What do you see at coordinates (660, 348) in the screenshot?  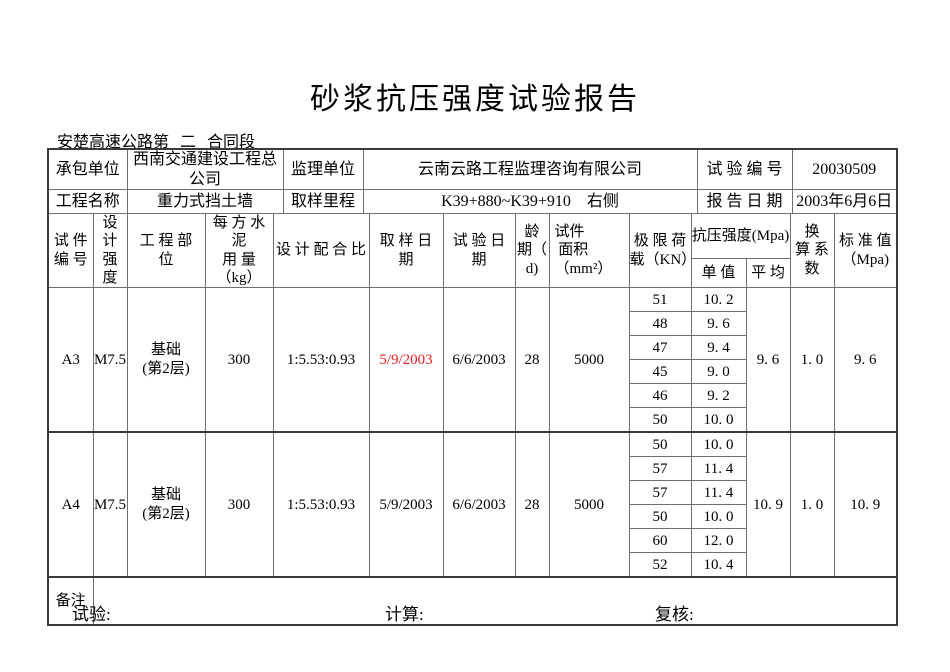 I see `load-value: 47` at bounding box center [660, 348].